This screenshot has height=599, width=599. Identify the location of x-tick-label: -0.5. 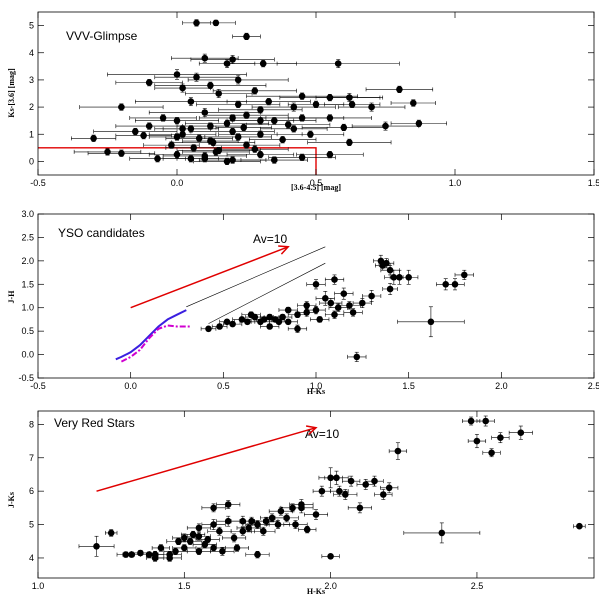
(38, 183).